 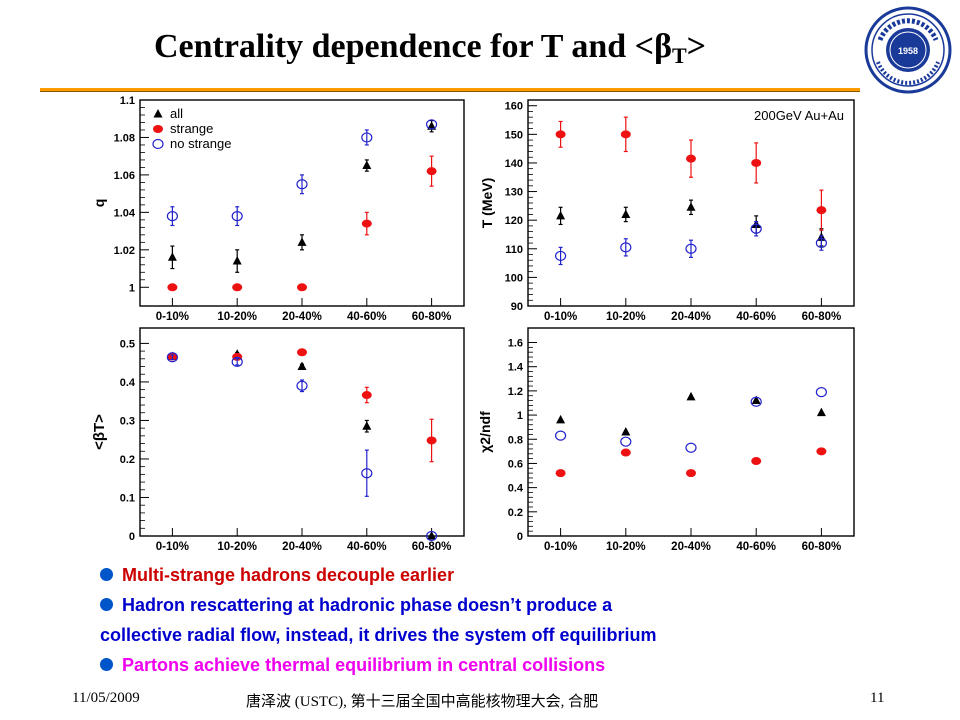 What do you see at coordinates (877, 698) in the screenshot?
I see `footer-page-number: 11` at bounding box center [877, 698].